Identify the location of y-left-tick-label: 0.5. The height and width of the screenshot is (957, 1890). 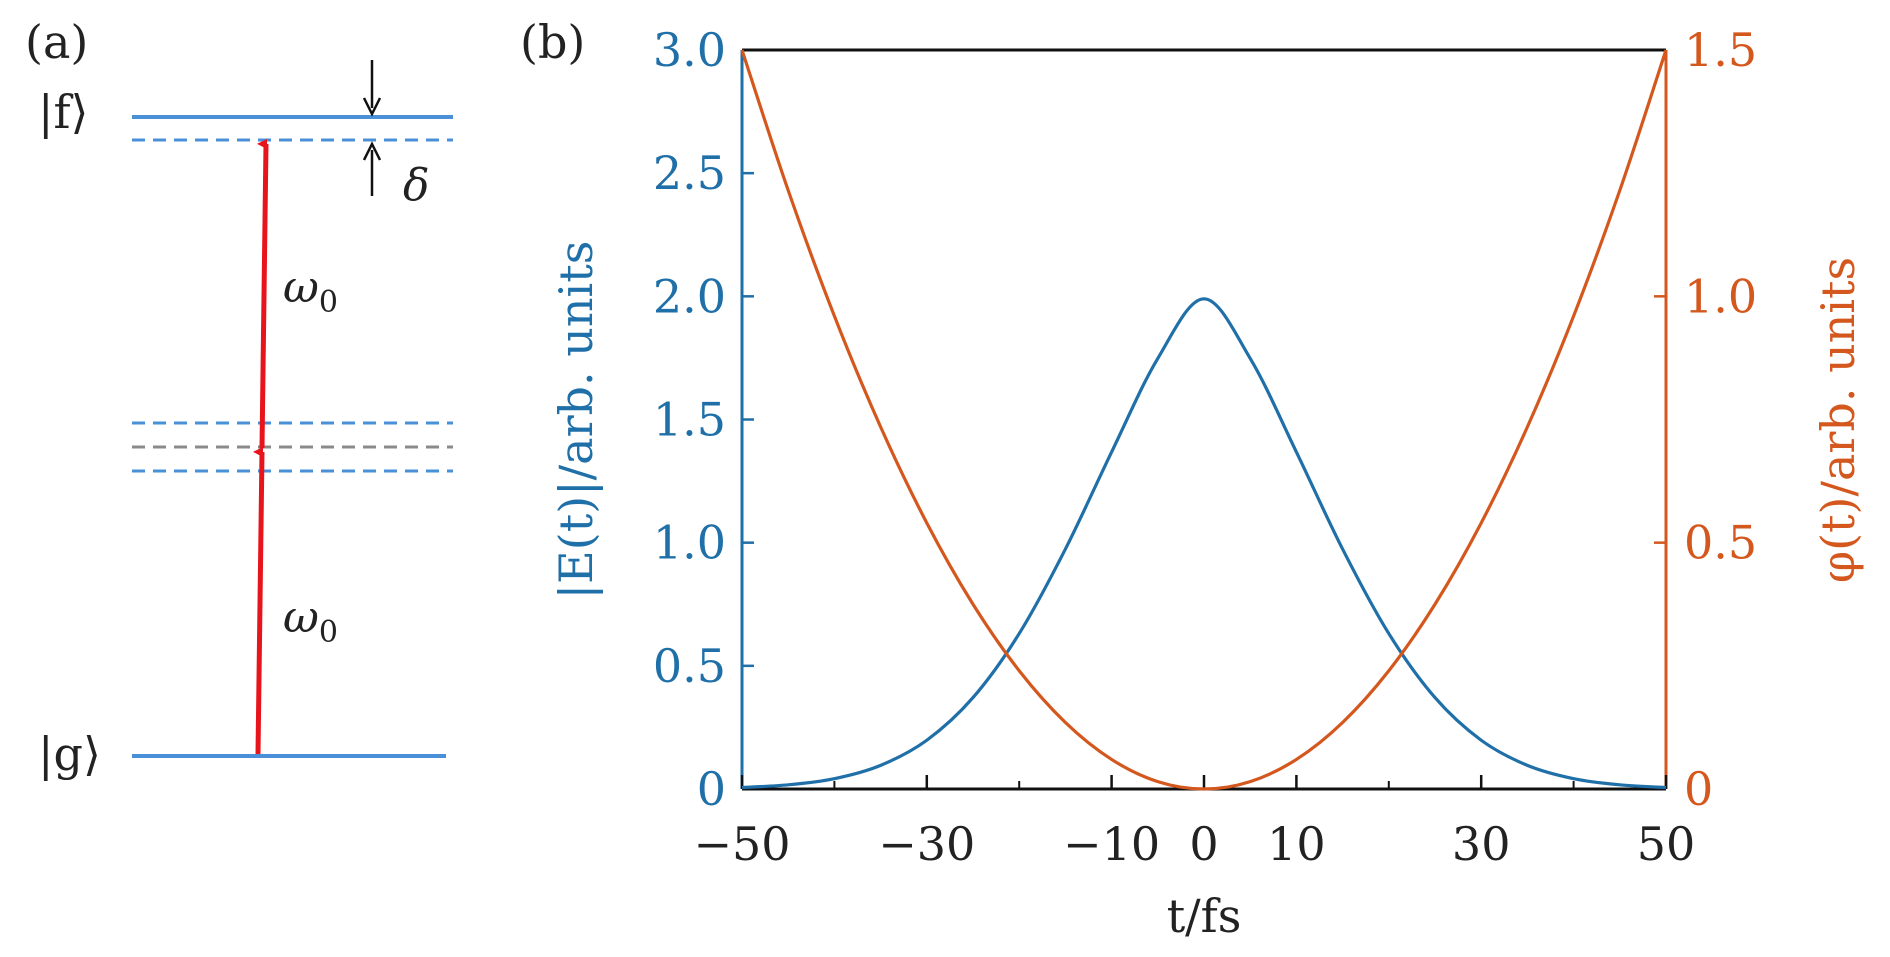
(689, 666).